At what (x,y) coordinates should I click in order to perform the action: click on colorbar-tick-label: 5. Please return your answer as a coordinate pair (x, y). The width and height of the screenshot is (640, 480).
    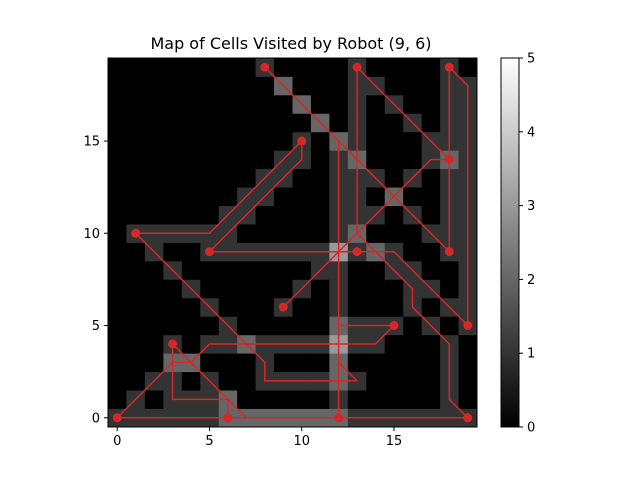
    Looking at the image, I should click on (531, 59).